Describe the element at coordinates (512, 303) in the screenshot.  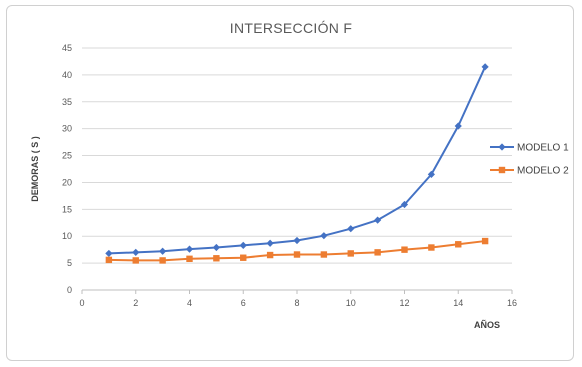
I see `x-tick-label: 16` at that location.